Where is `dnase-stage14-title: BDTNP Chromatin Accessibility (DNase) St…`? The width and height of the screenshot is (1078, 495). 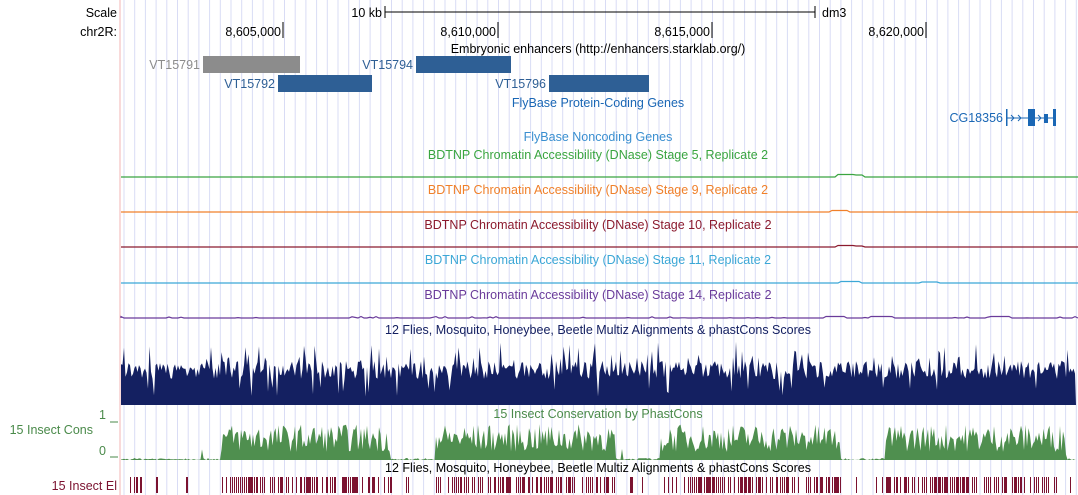
dnase-stage14-title: BDTNP Chromatin Accessibility (DNase) St… is located at coordinates (597, 295).